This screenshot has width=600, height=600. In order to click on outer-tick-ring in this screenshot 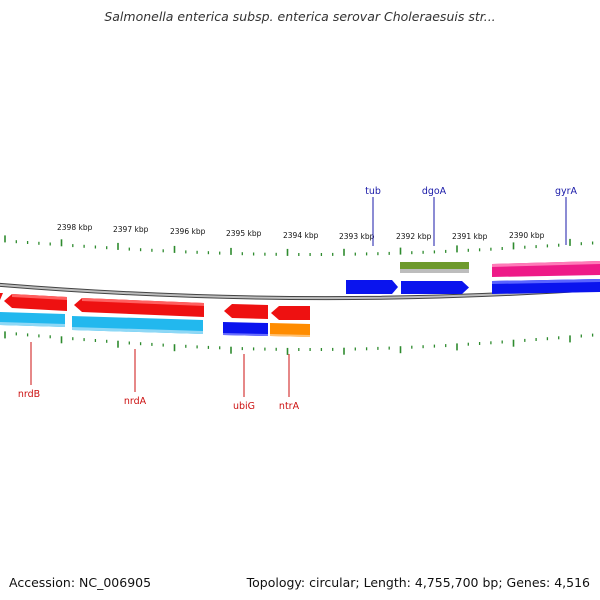, I will do `click(299, 245)`.